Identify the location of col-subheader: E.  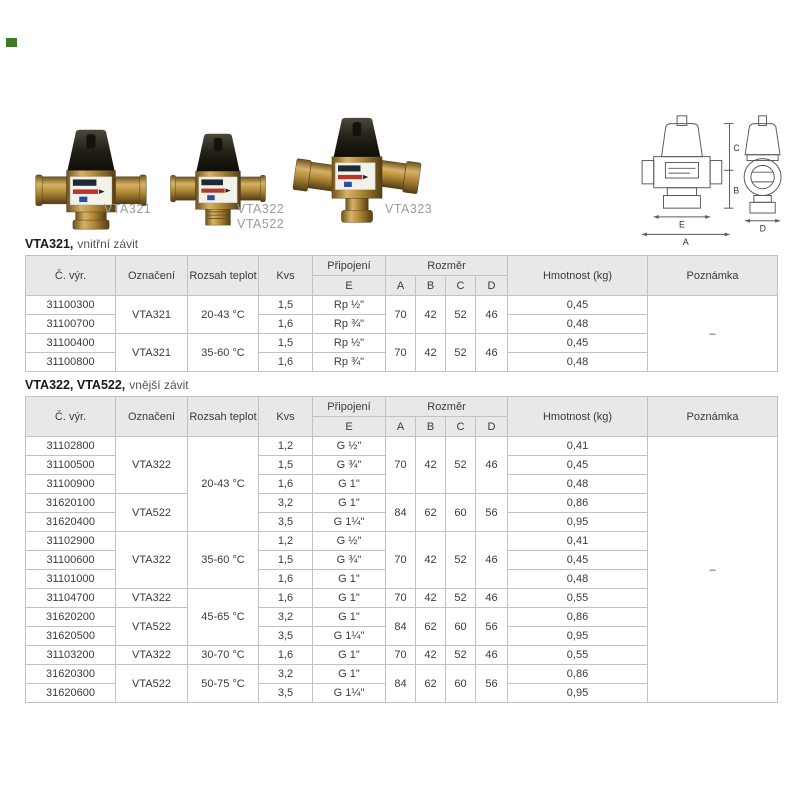
(349, 426).